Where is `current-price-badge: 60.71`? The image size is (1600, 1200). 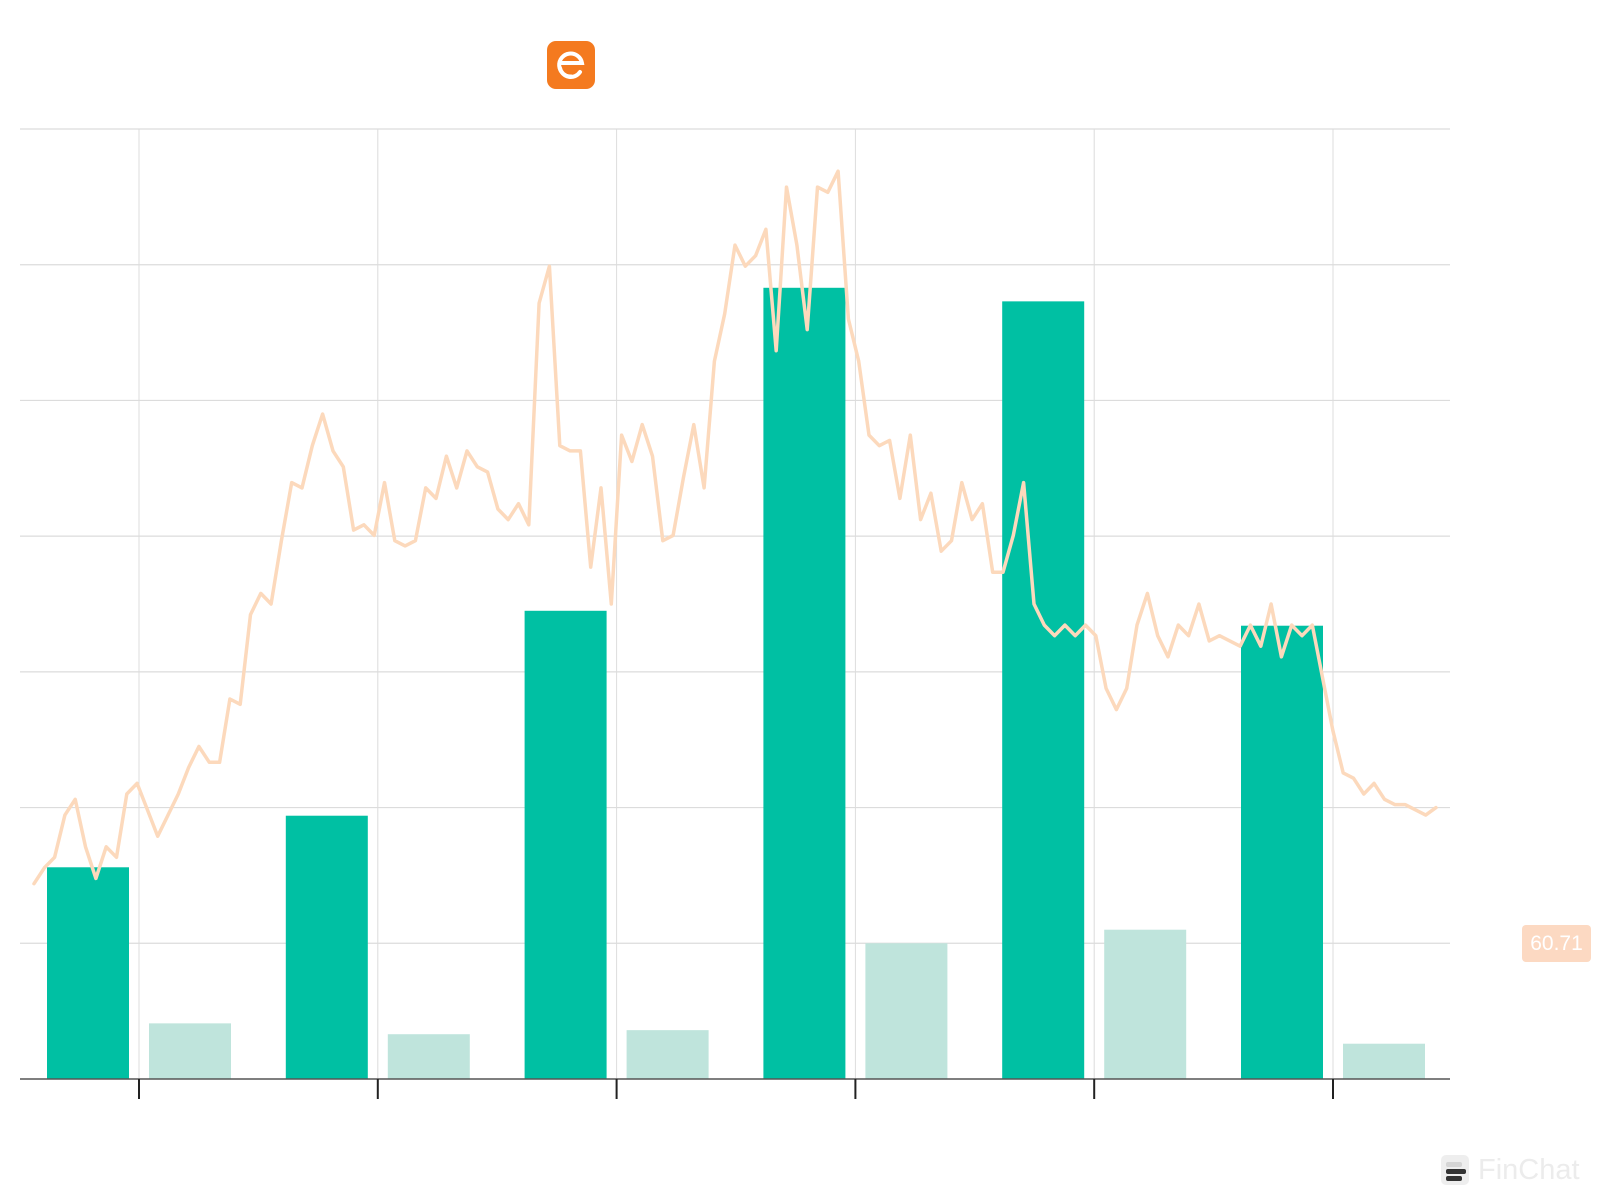 current-price-badge: 60.71 is located at coordinates (1556, 943).